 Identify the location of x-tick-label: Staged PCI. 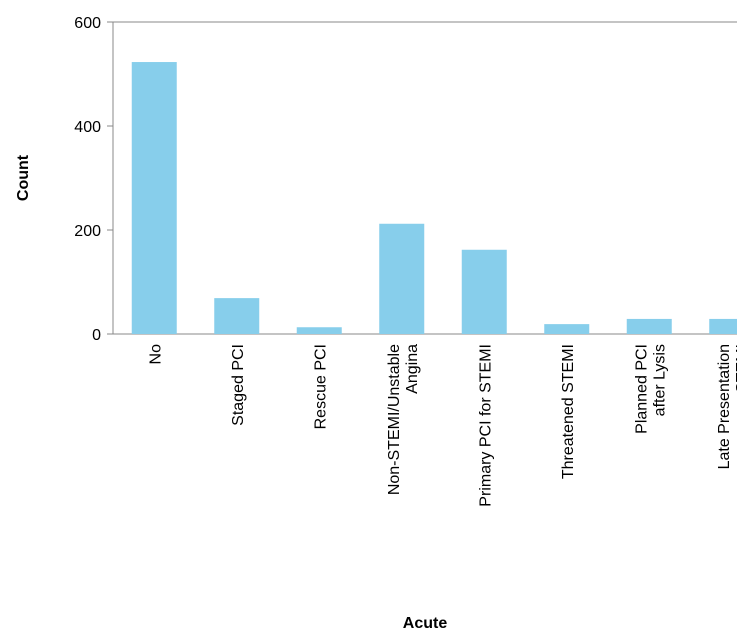
(238, 385).